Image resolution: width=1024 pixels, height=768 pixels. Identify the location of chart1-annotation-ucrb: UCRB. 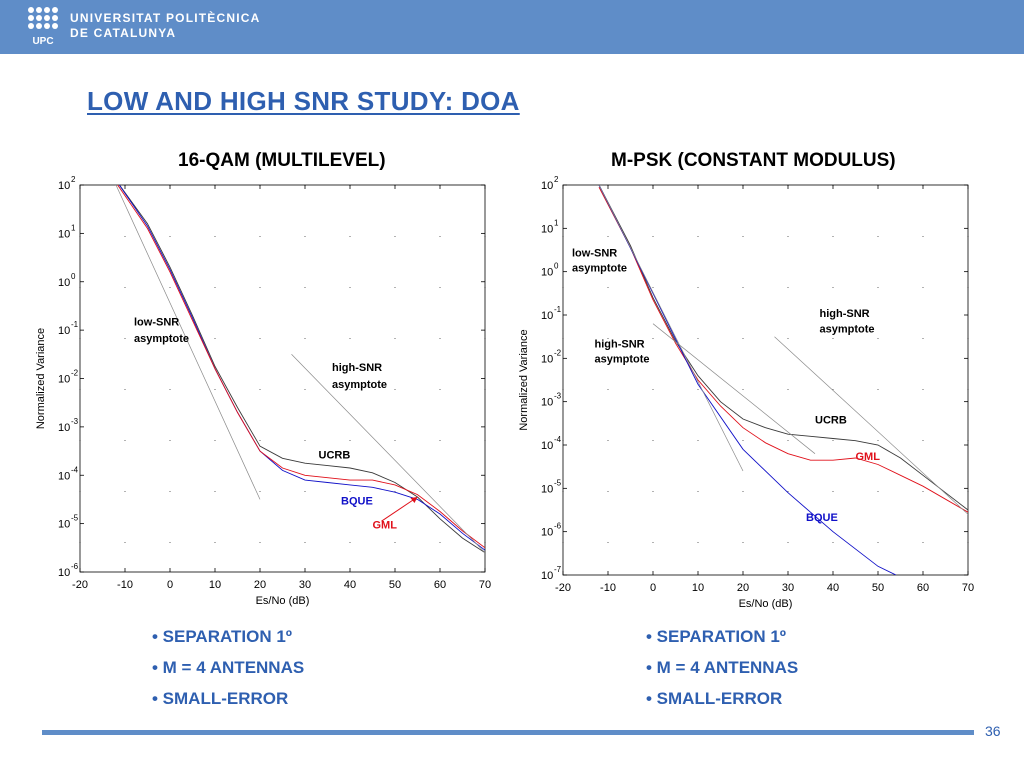
(831, 420).